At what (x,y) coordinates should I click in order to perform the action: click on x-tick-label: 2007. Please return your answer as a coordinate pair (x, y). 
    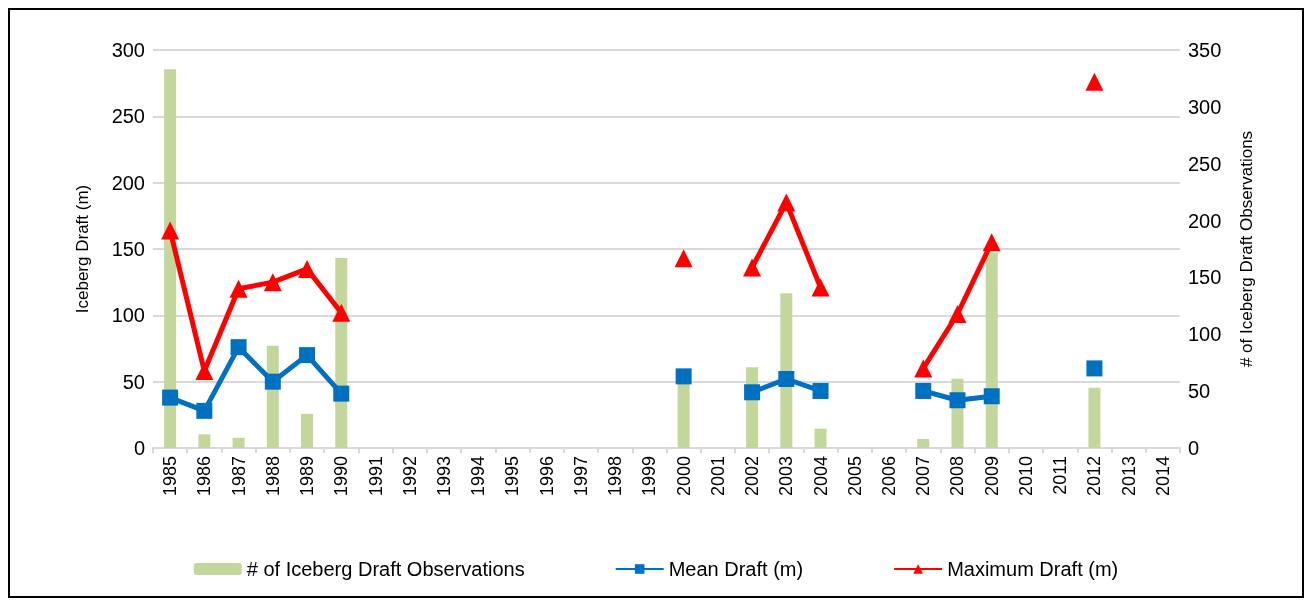
    Looking at the image, I should click on (923, 476).